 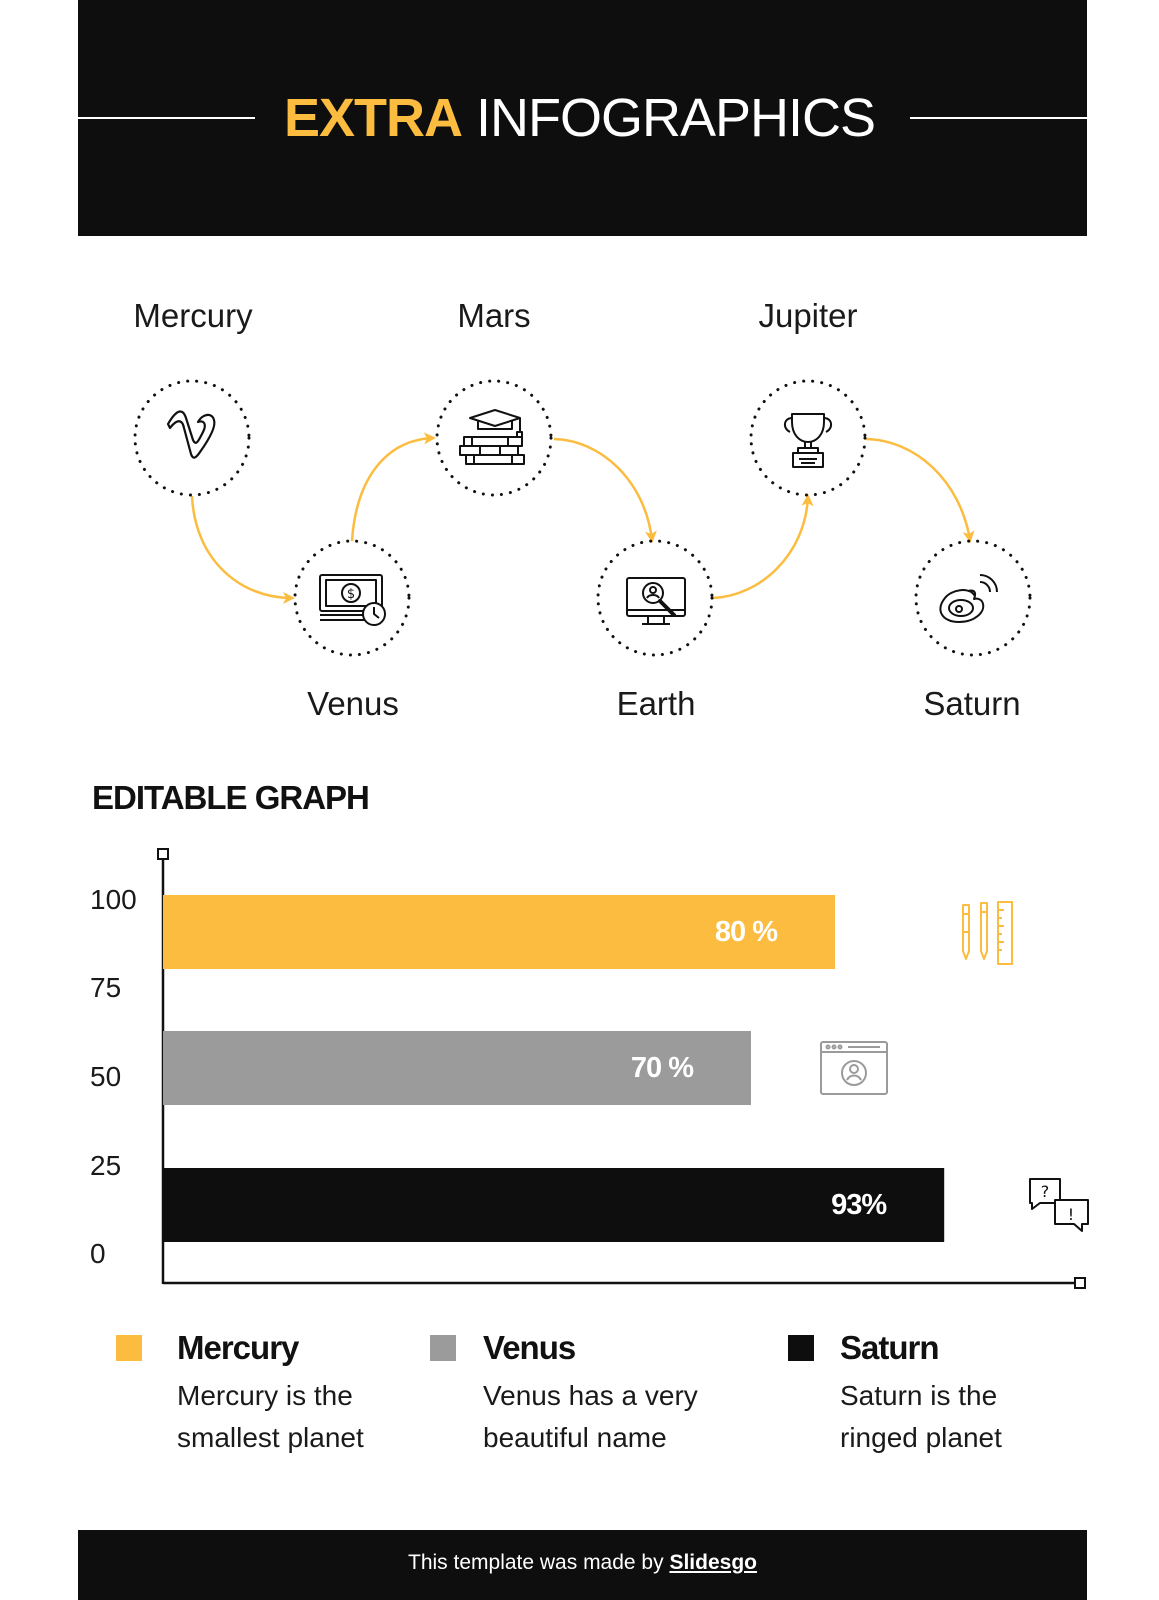 I want to click on legend-title-saturn: Saturn, so click(x=890, y=1347).